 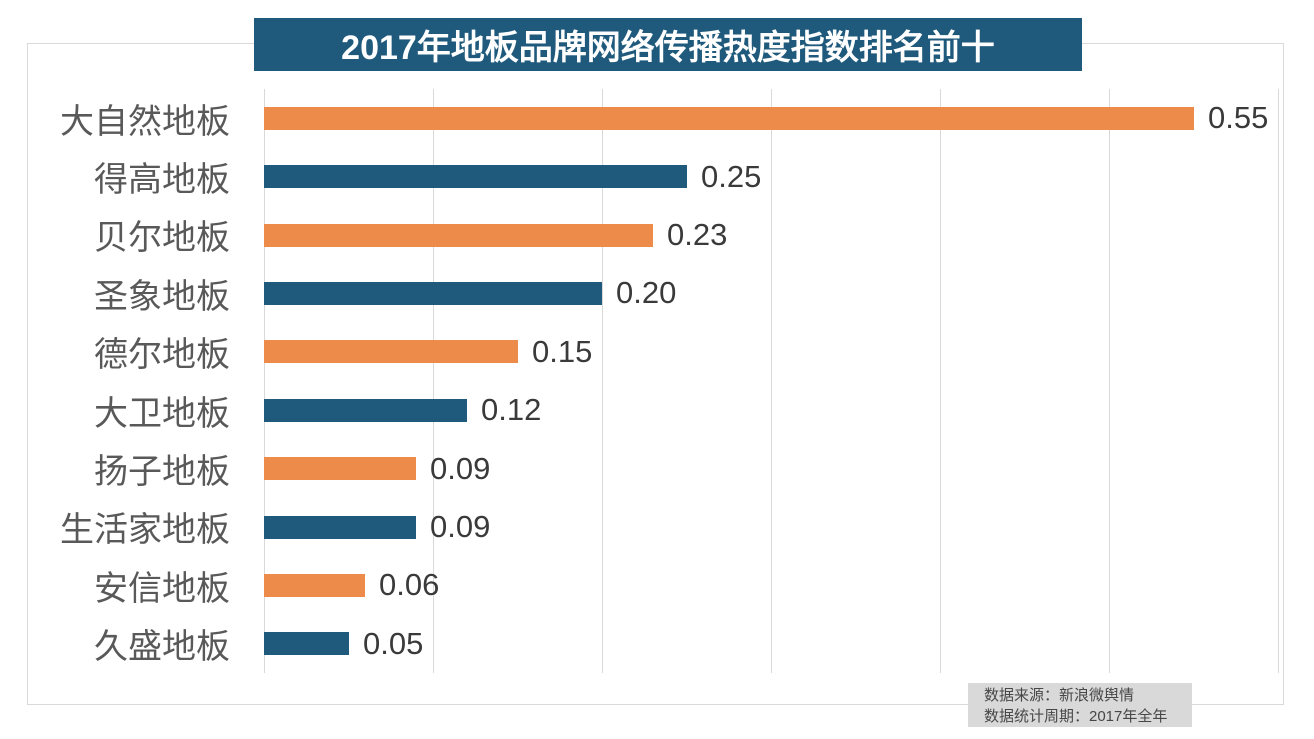 What do you see at coordinates (409, 585) in the screenshot?
I see `value-label: 0.06` at bounding box center [409, 585].